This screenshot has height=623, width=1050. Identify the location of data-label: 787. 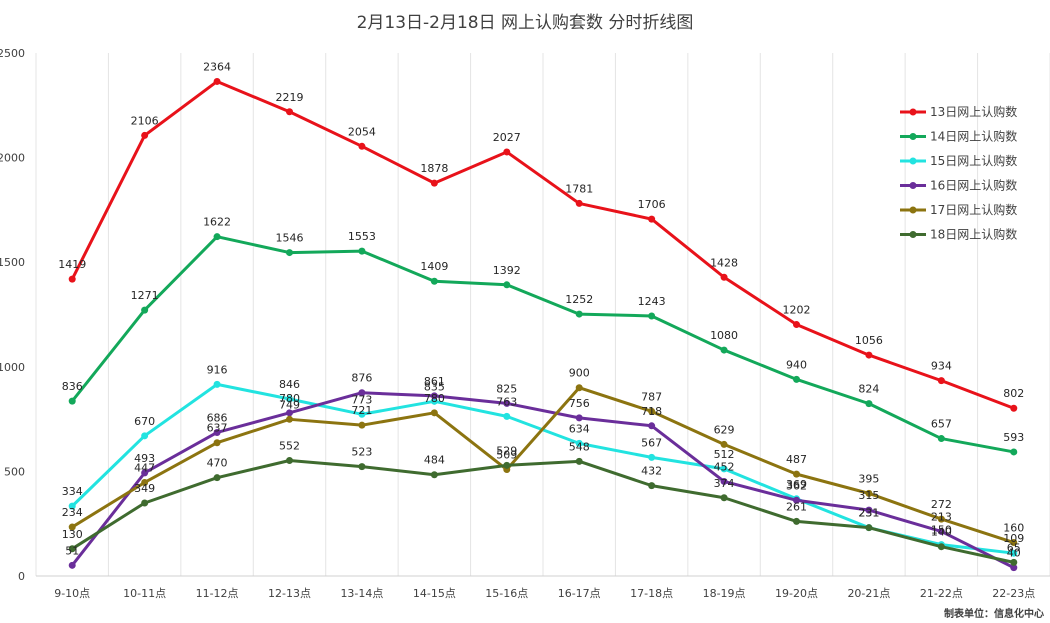
(651, 396).